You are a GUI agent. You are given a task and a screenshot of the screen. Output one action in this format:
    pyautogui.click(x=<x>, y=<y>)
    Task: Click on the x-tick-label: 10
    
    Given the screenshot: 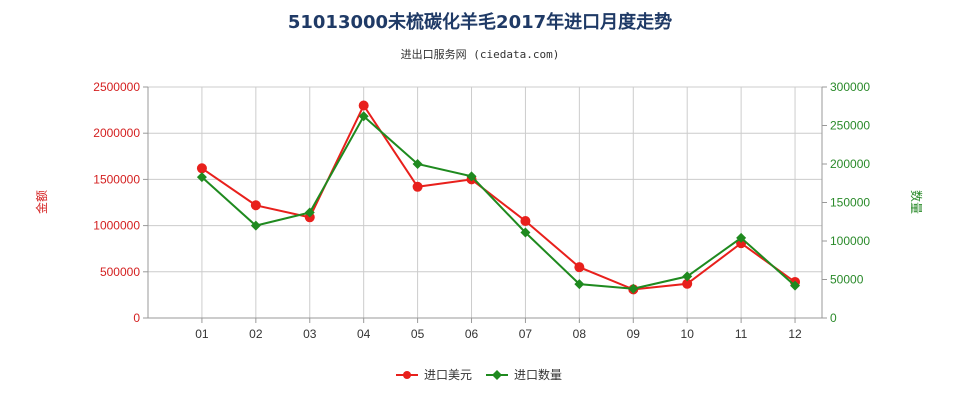 What is the action you would take?
    pyautogui.click(x=688, y=334)
    